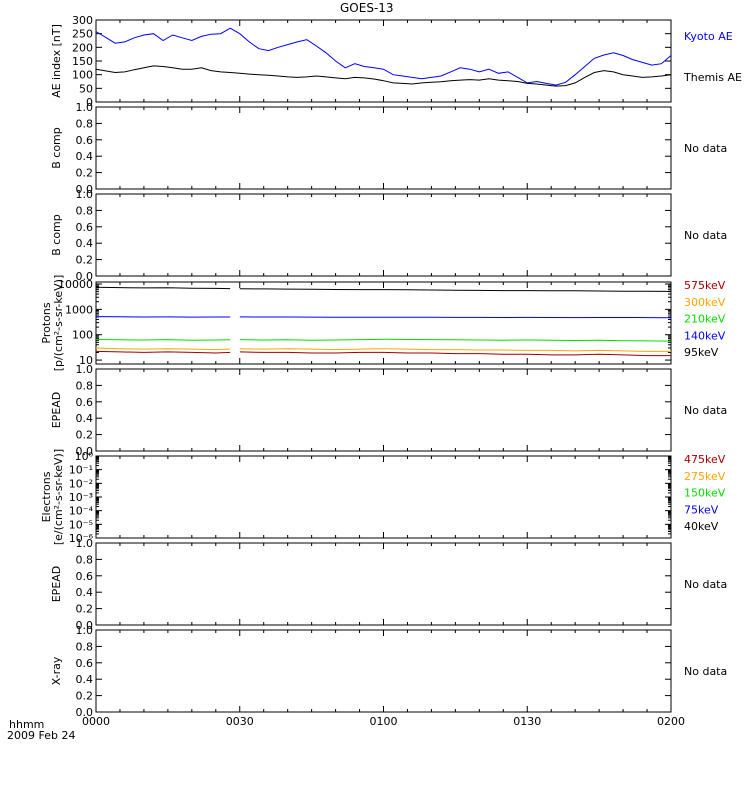  Describe the element at coordinates (56, 235) in the screenshot. I see `bcomp2-ylabel: B comp` at that location.